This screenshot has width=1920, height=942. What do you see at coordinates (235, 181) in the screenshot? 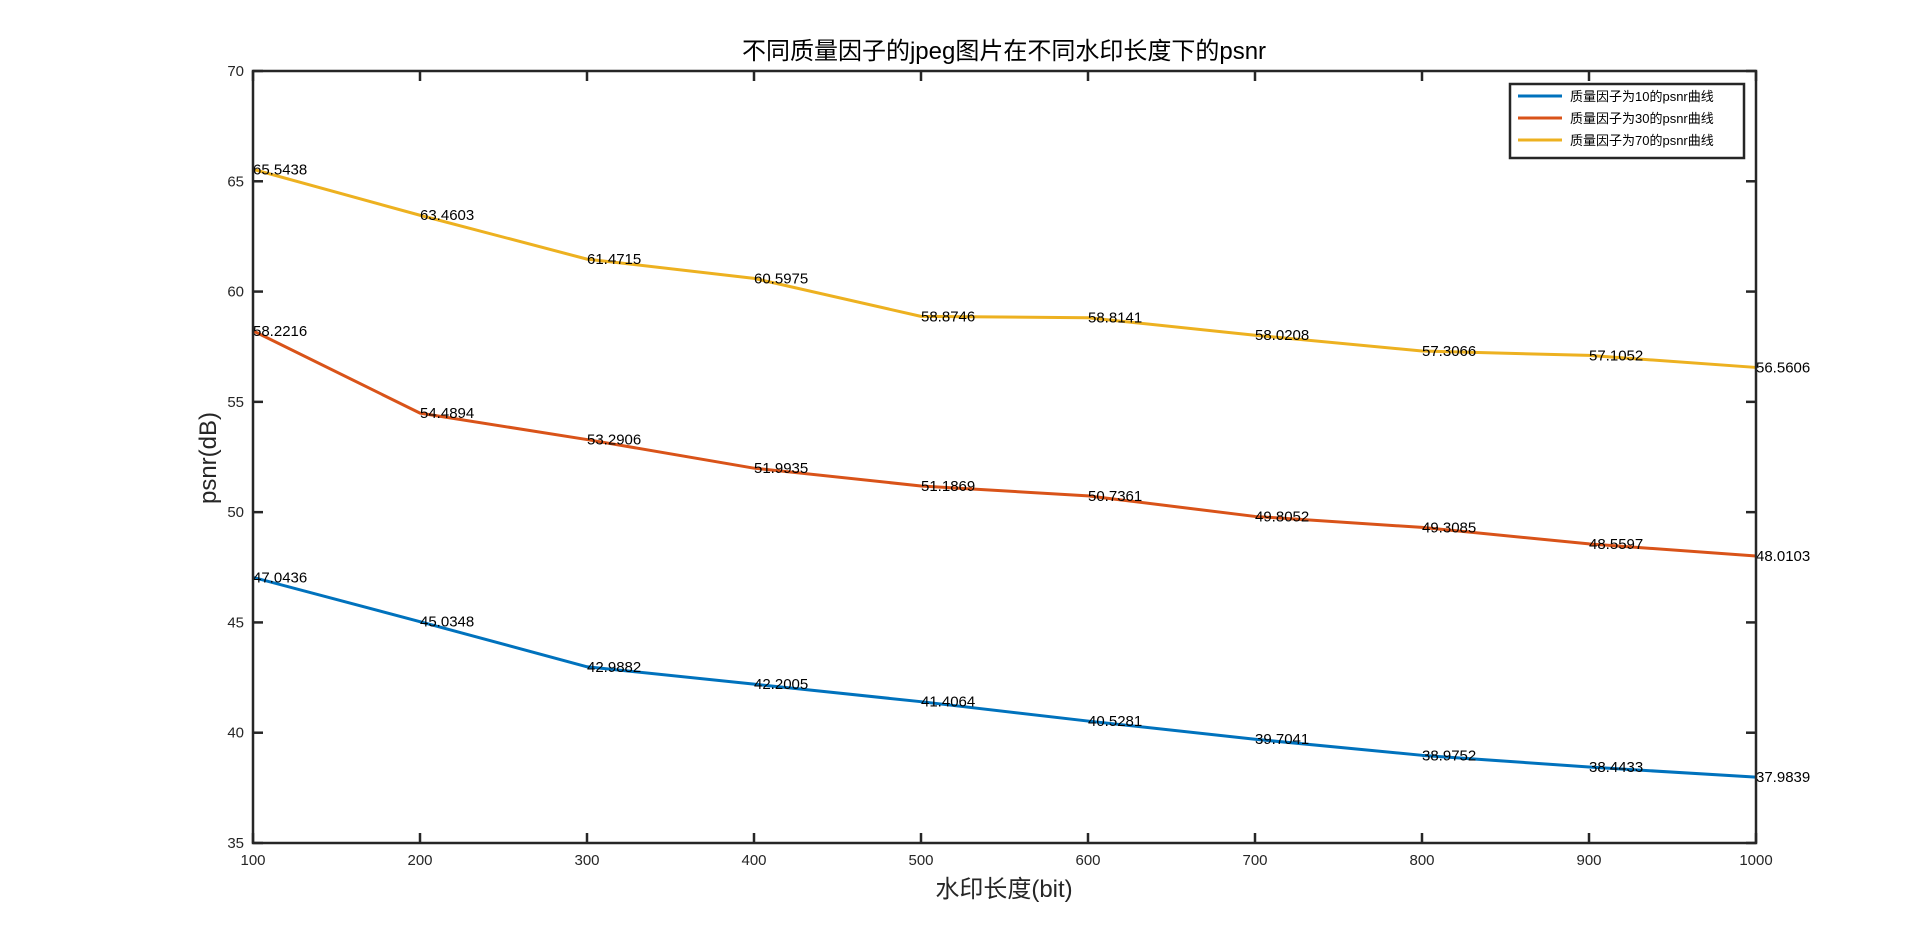
I see `y-tick-label: 65` at bounding box center [235, 181].